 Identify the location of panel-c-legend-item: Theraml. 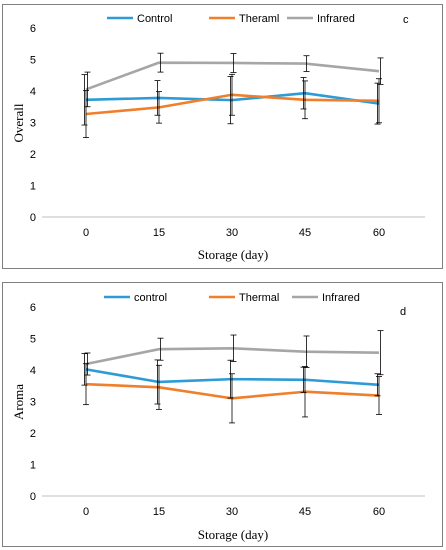
(244, 19).